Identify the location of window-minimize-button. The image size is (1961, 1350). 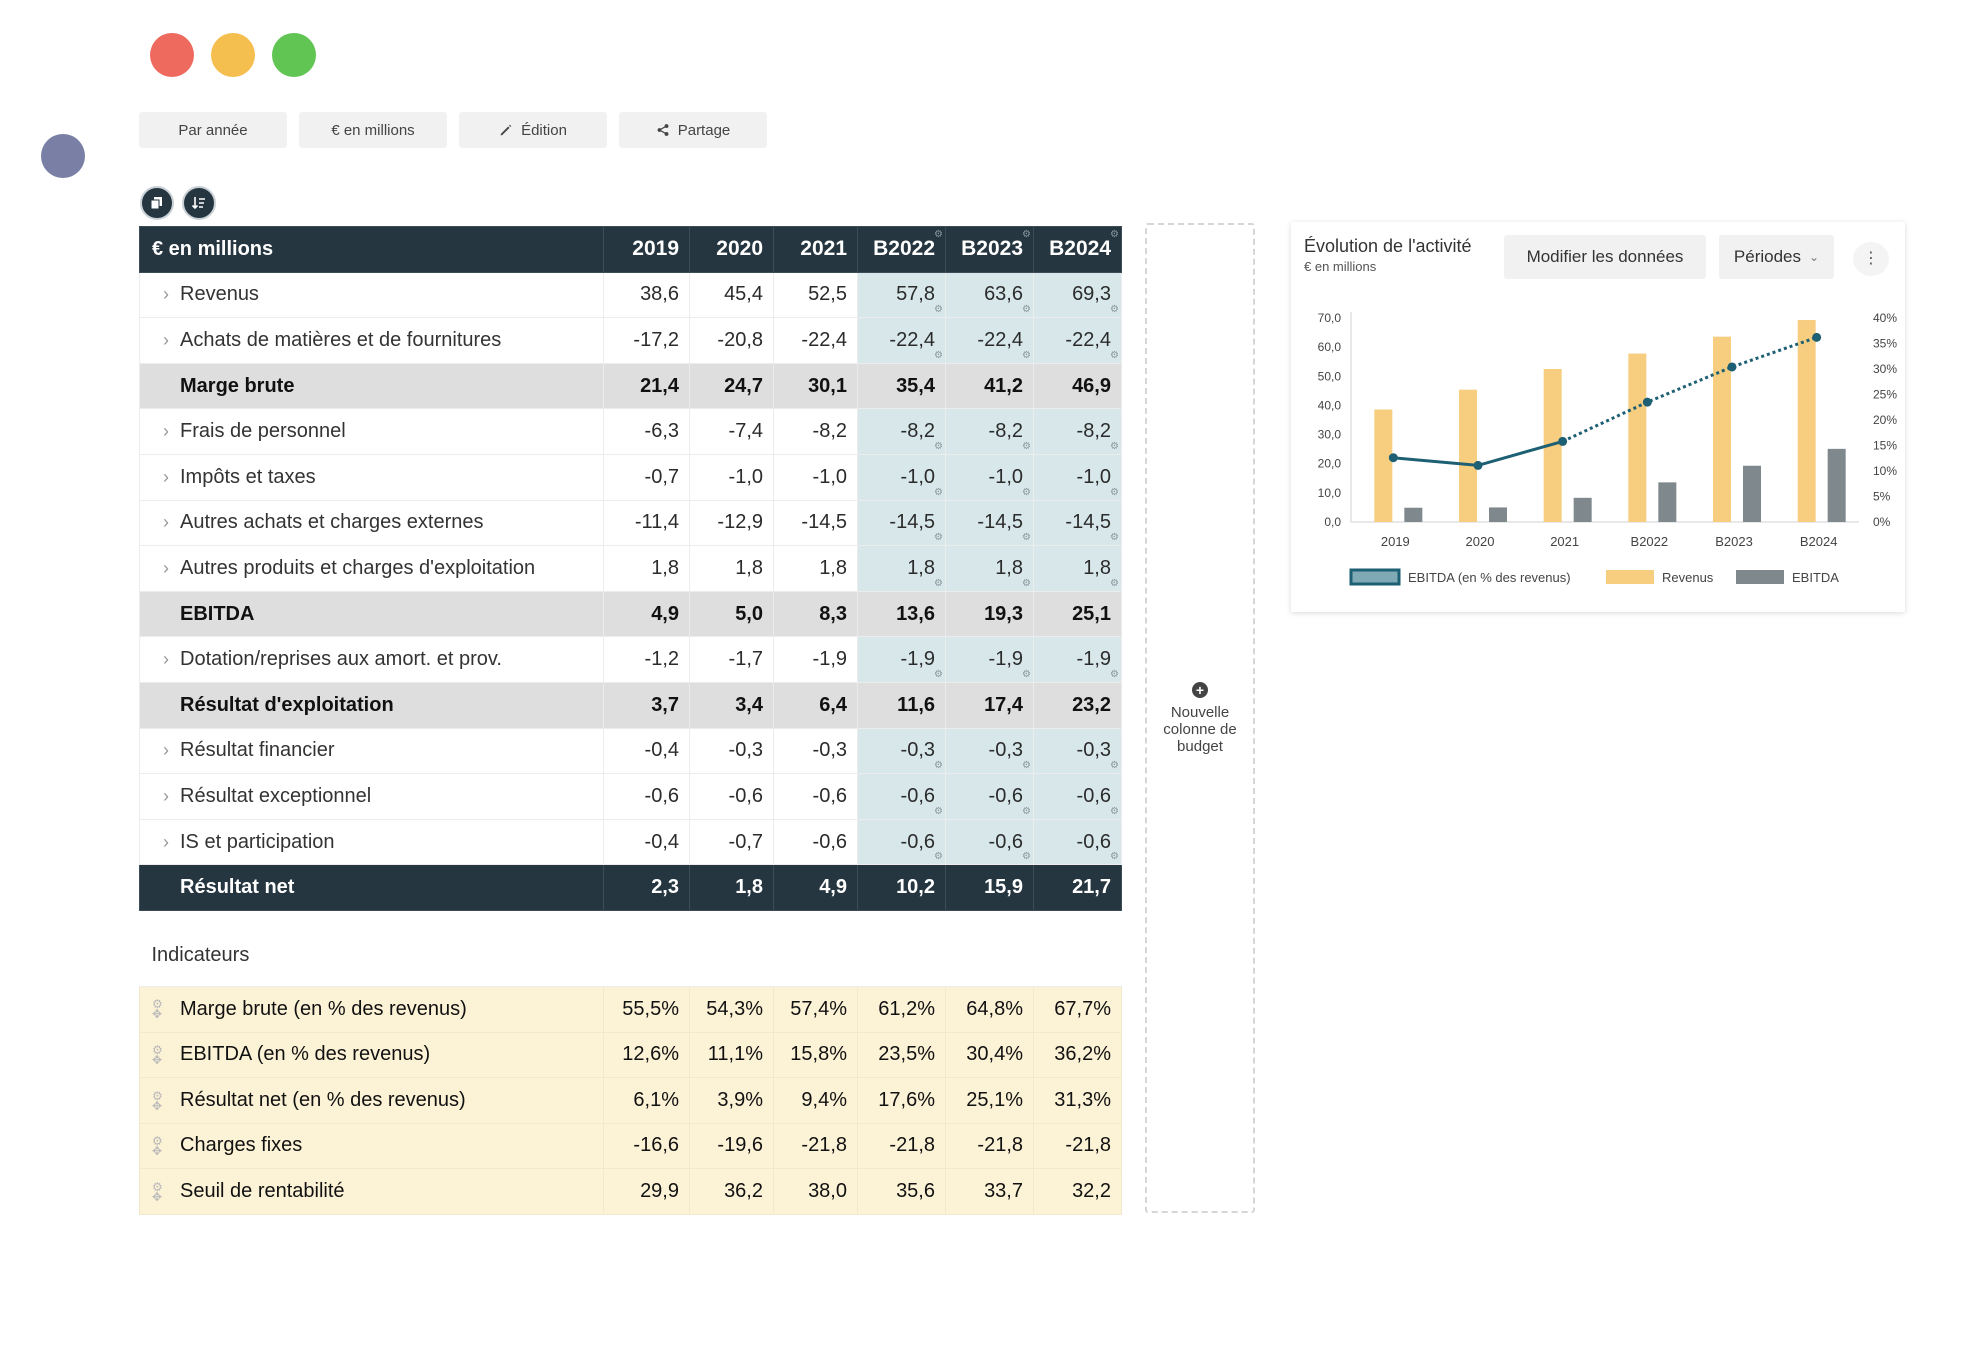
(233, 55).